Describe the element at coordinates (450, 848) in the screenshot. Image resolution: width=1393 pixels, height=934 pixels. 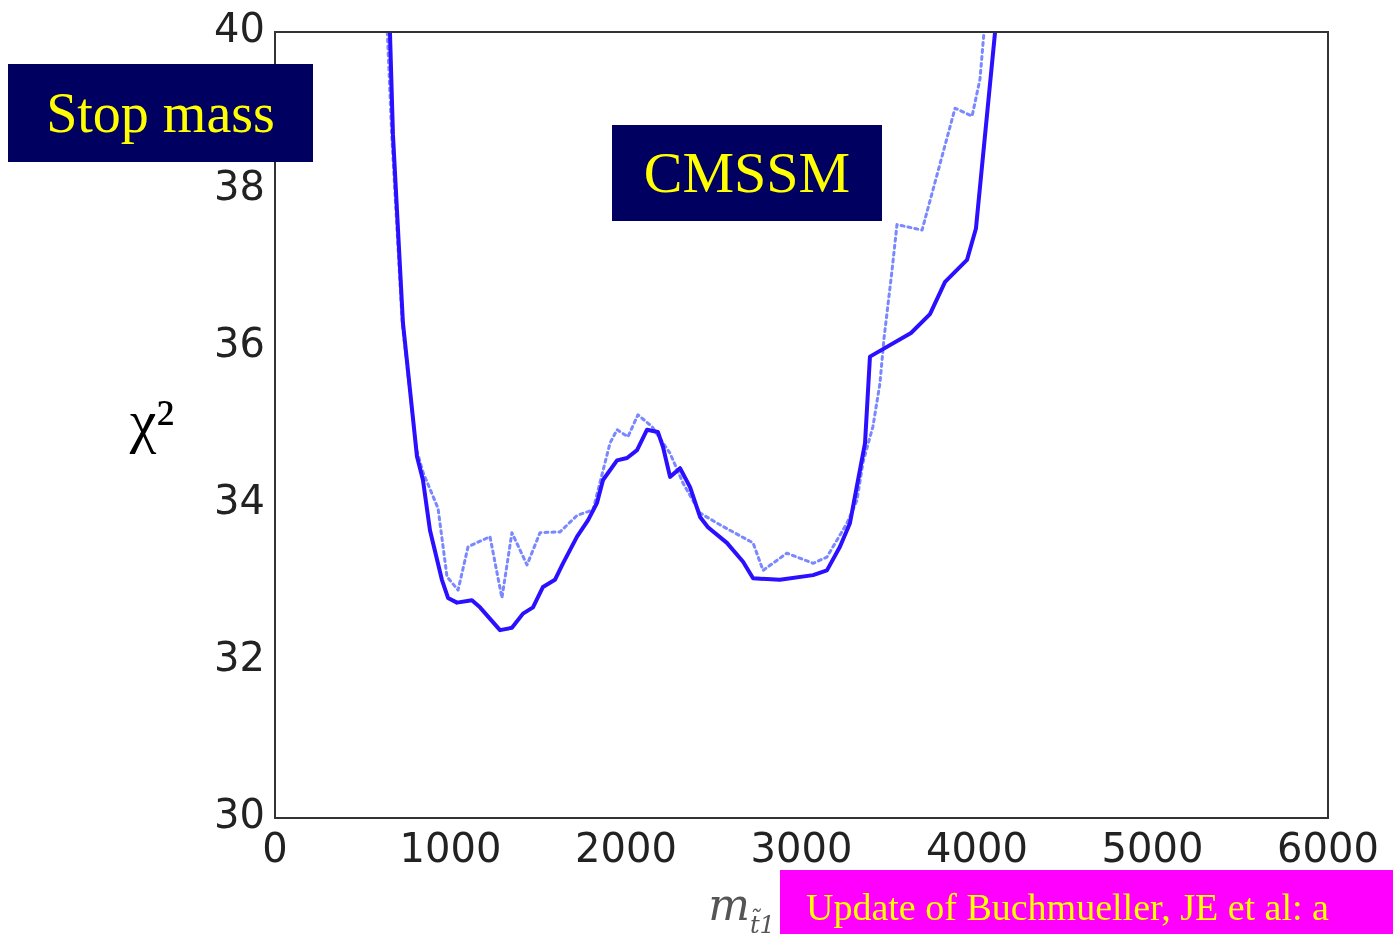
I see `x-tick-label: 1000` at that location.